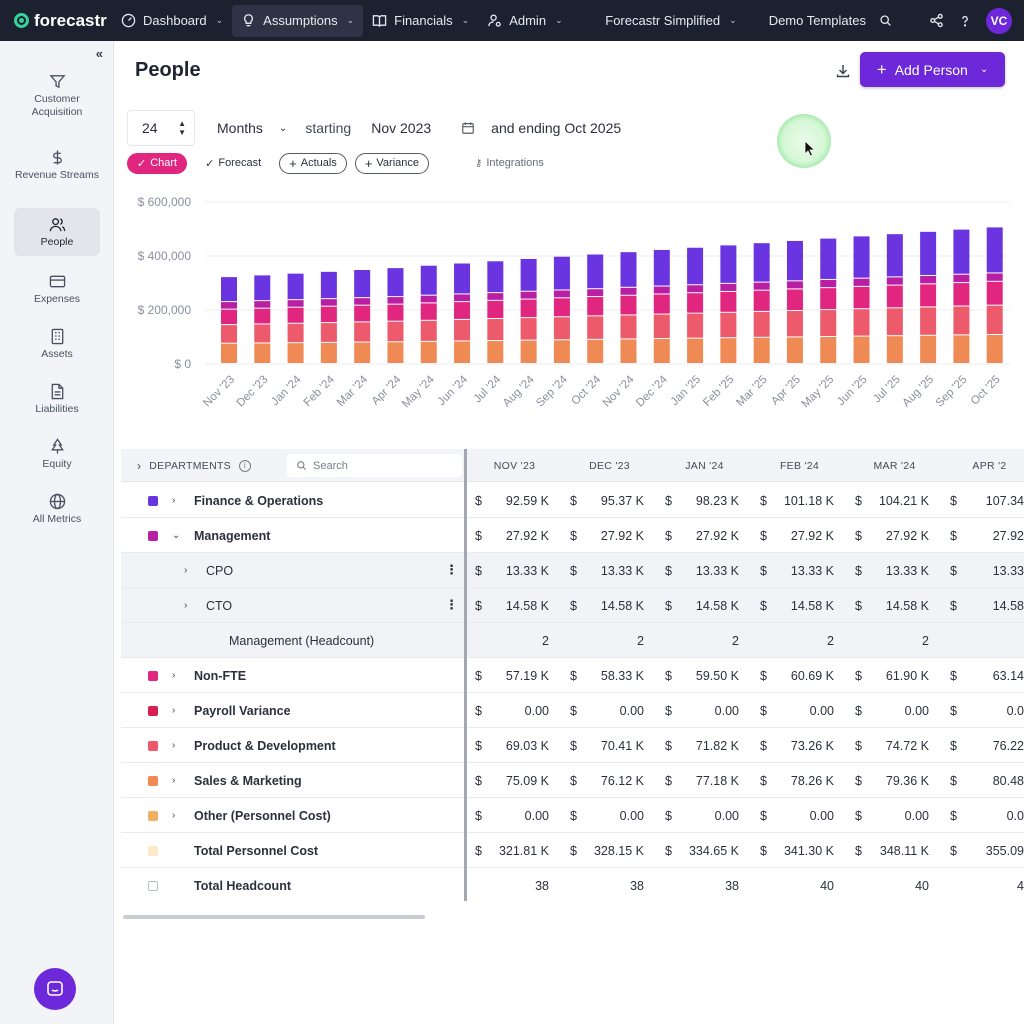  Describe the element at coordinates (313, 163) in the screenshot. I see `actuals-toggle: + Actuals` at that location.